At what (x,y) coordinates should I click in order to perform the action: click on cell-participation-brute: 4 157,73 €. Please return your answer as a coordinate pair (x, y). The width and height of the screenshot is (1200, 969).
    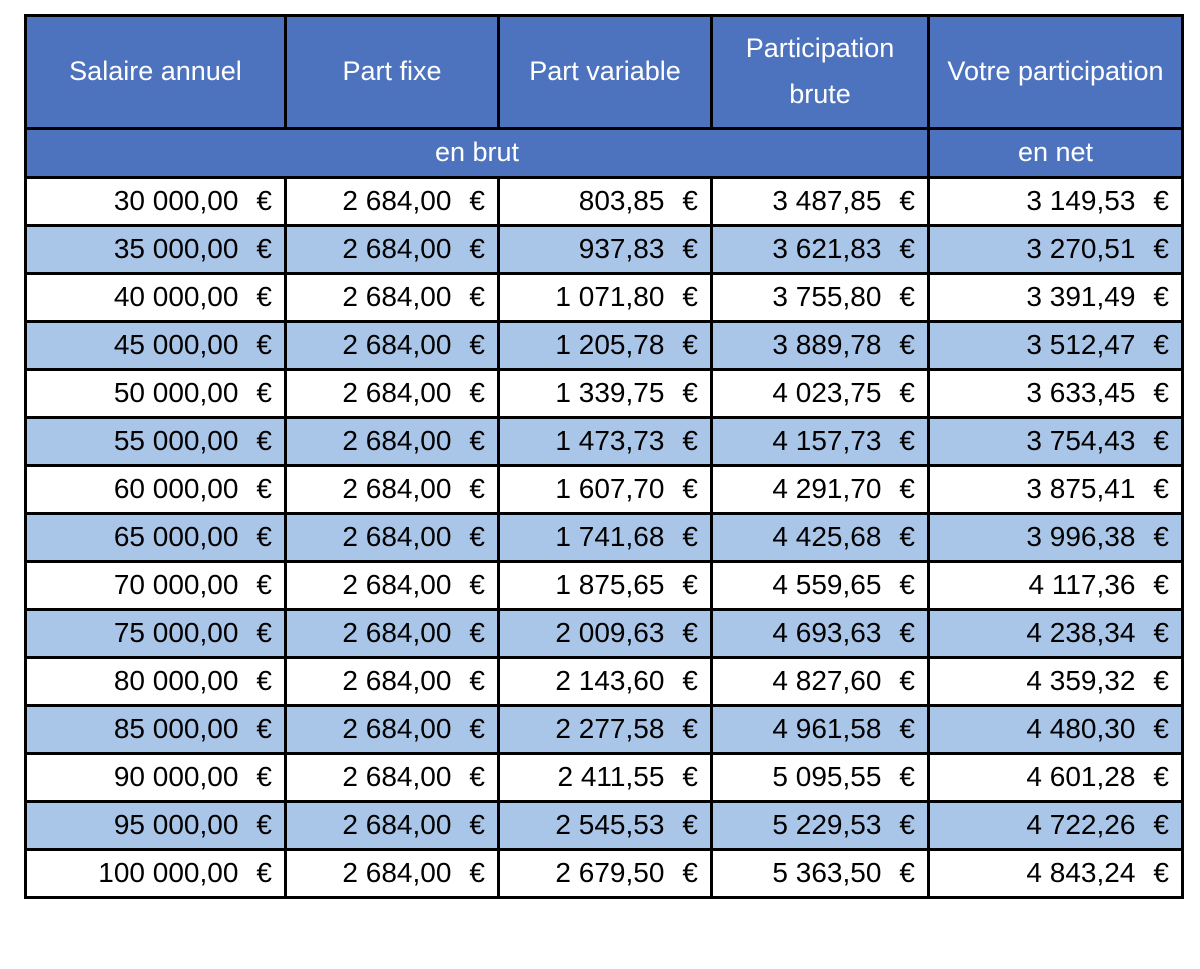
    Looking at the image, I should click on (820, 441).